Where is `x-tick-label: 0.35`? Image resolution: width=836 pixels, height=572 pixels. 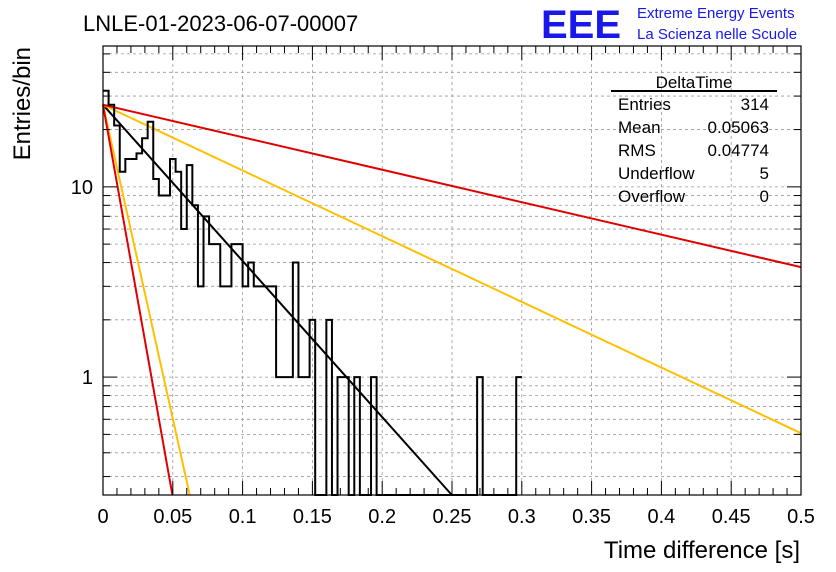 x-tick-label: 0.35 is located at coordinates (591, 517).